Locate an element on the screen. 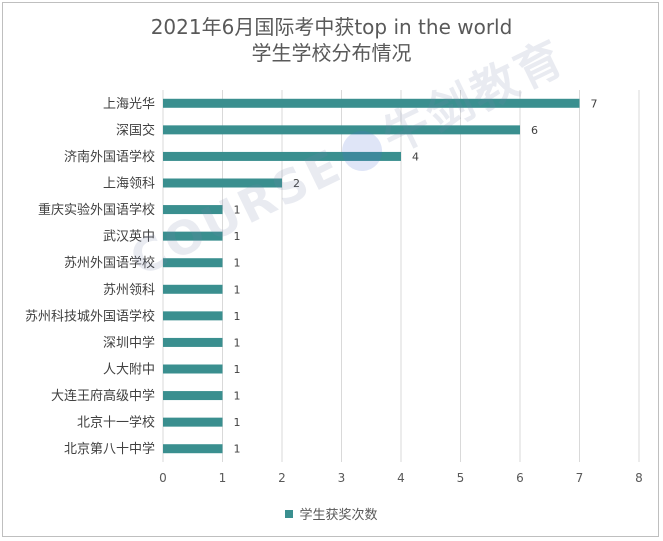  data-label: 6 is located at coordinates (534, 130).